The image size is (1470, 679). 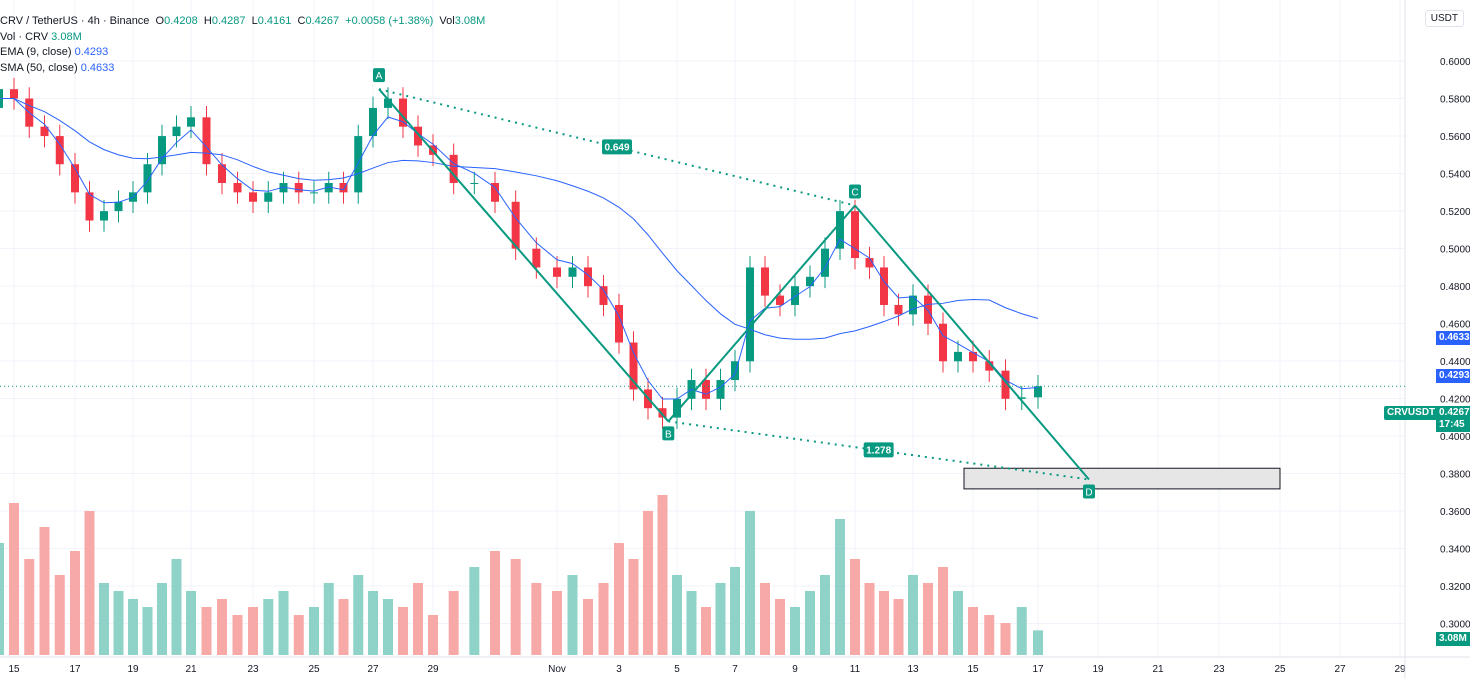 I want to click on x-tick-label: 13, so click(x=913, y=669).